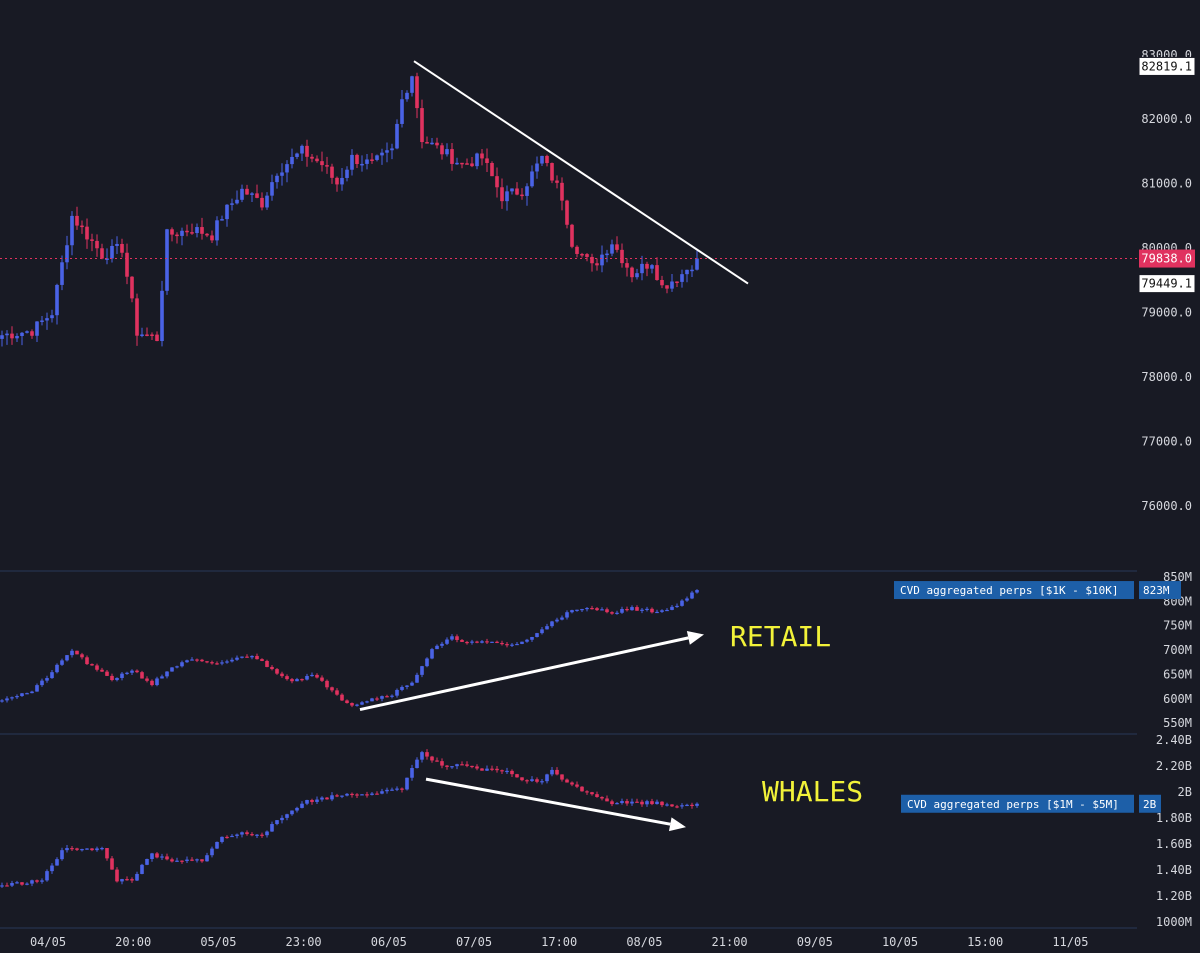  Describe the element at coordinates (1166, 259) in the screenshot. I see `price-label-current-text: 79838.0` at that location.